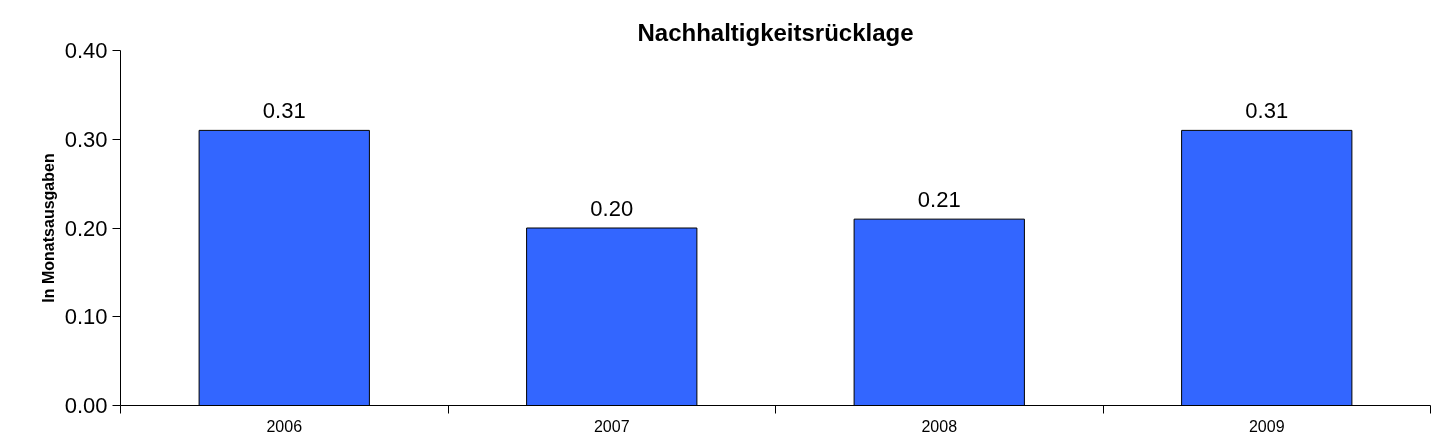  I want to click on y-tick-label: 0.40, so click(86, 50).